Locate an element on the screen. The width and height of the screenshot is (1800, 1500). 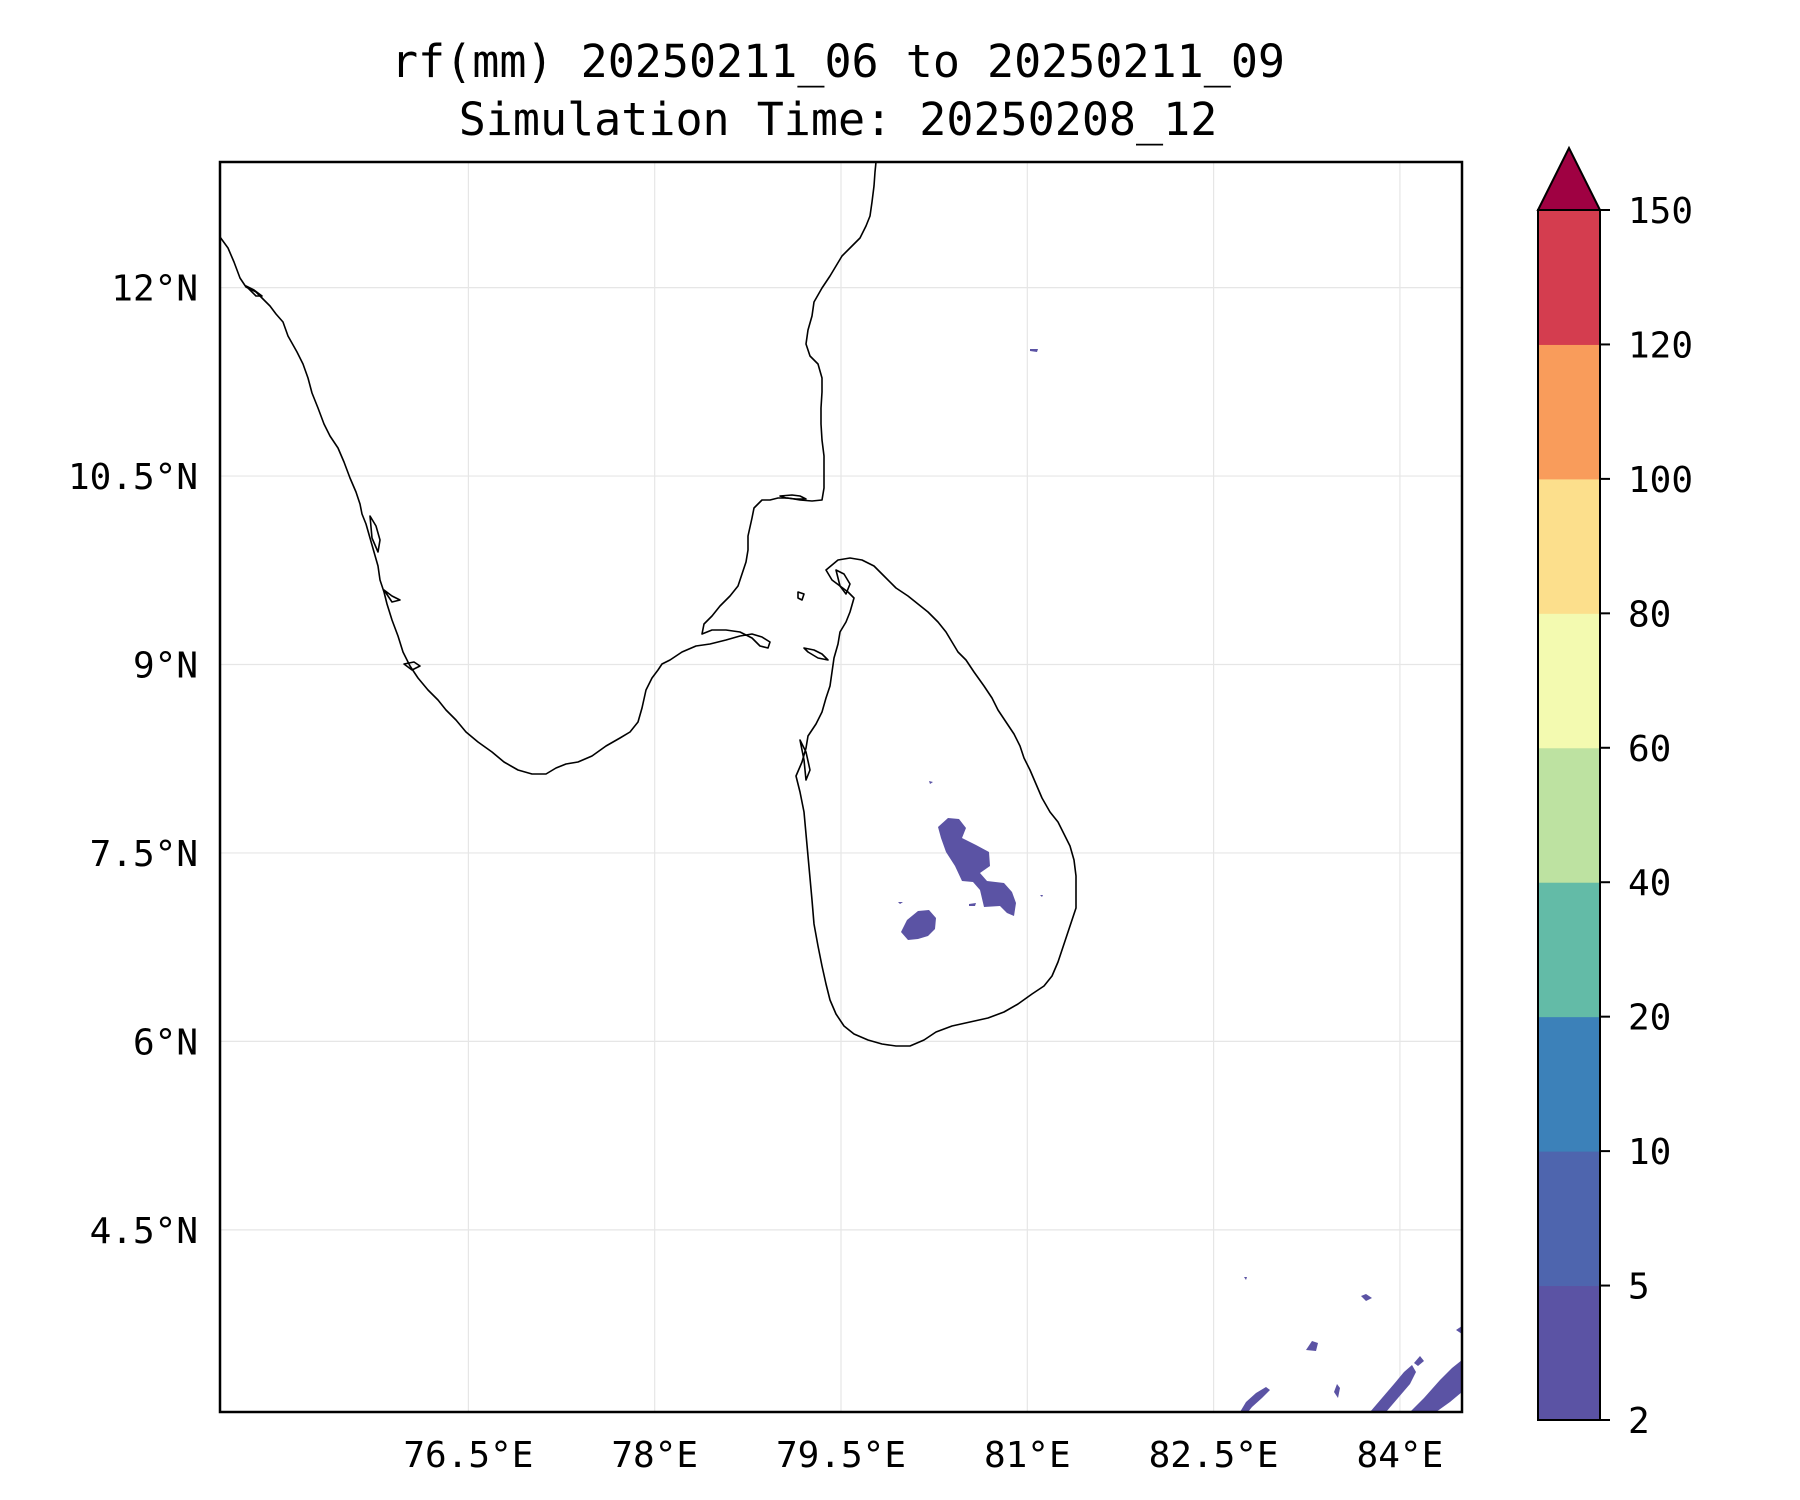
rainfall-area-central-highlands is located at coordinates (977, 867).